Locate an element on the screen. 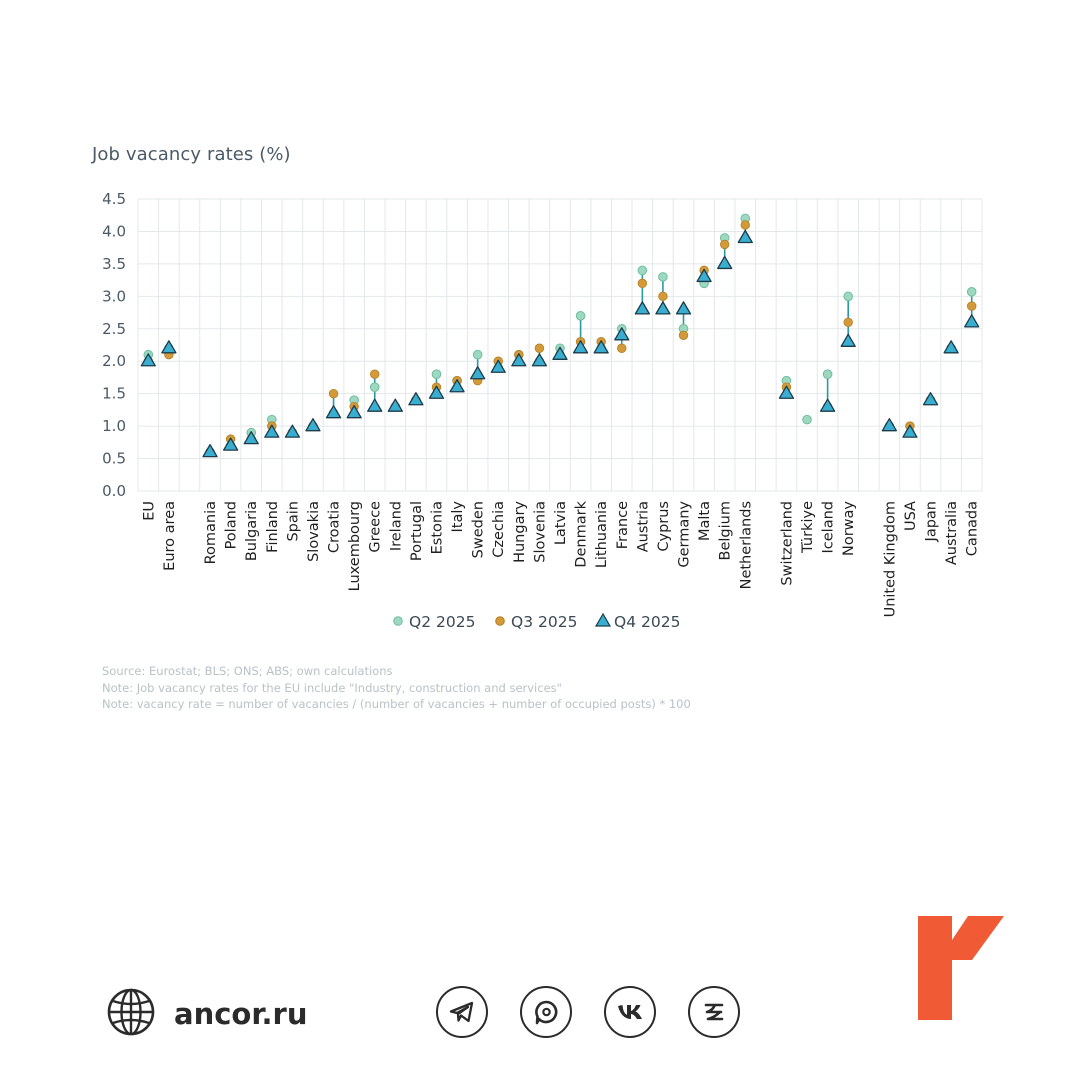  x-tick-label: Cyprus is located at coordinates (664, 526).